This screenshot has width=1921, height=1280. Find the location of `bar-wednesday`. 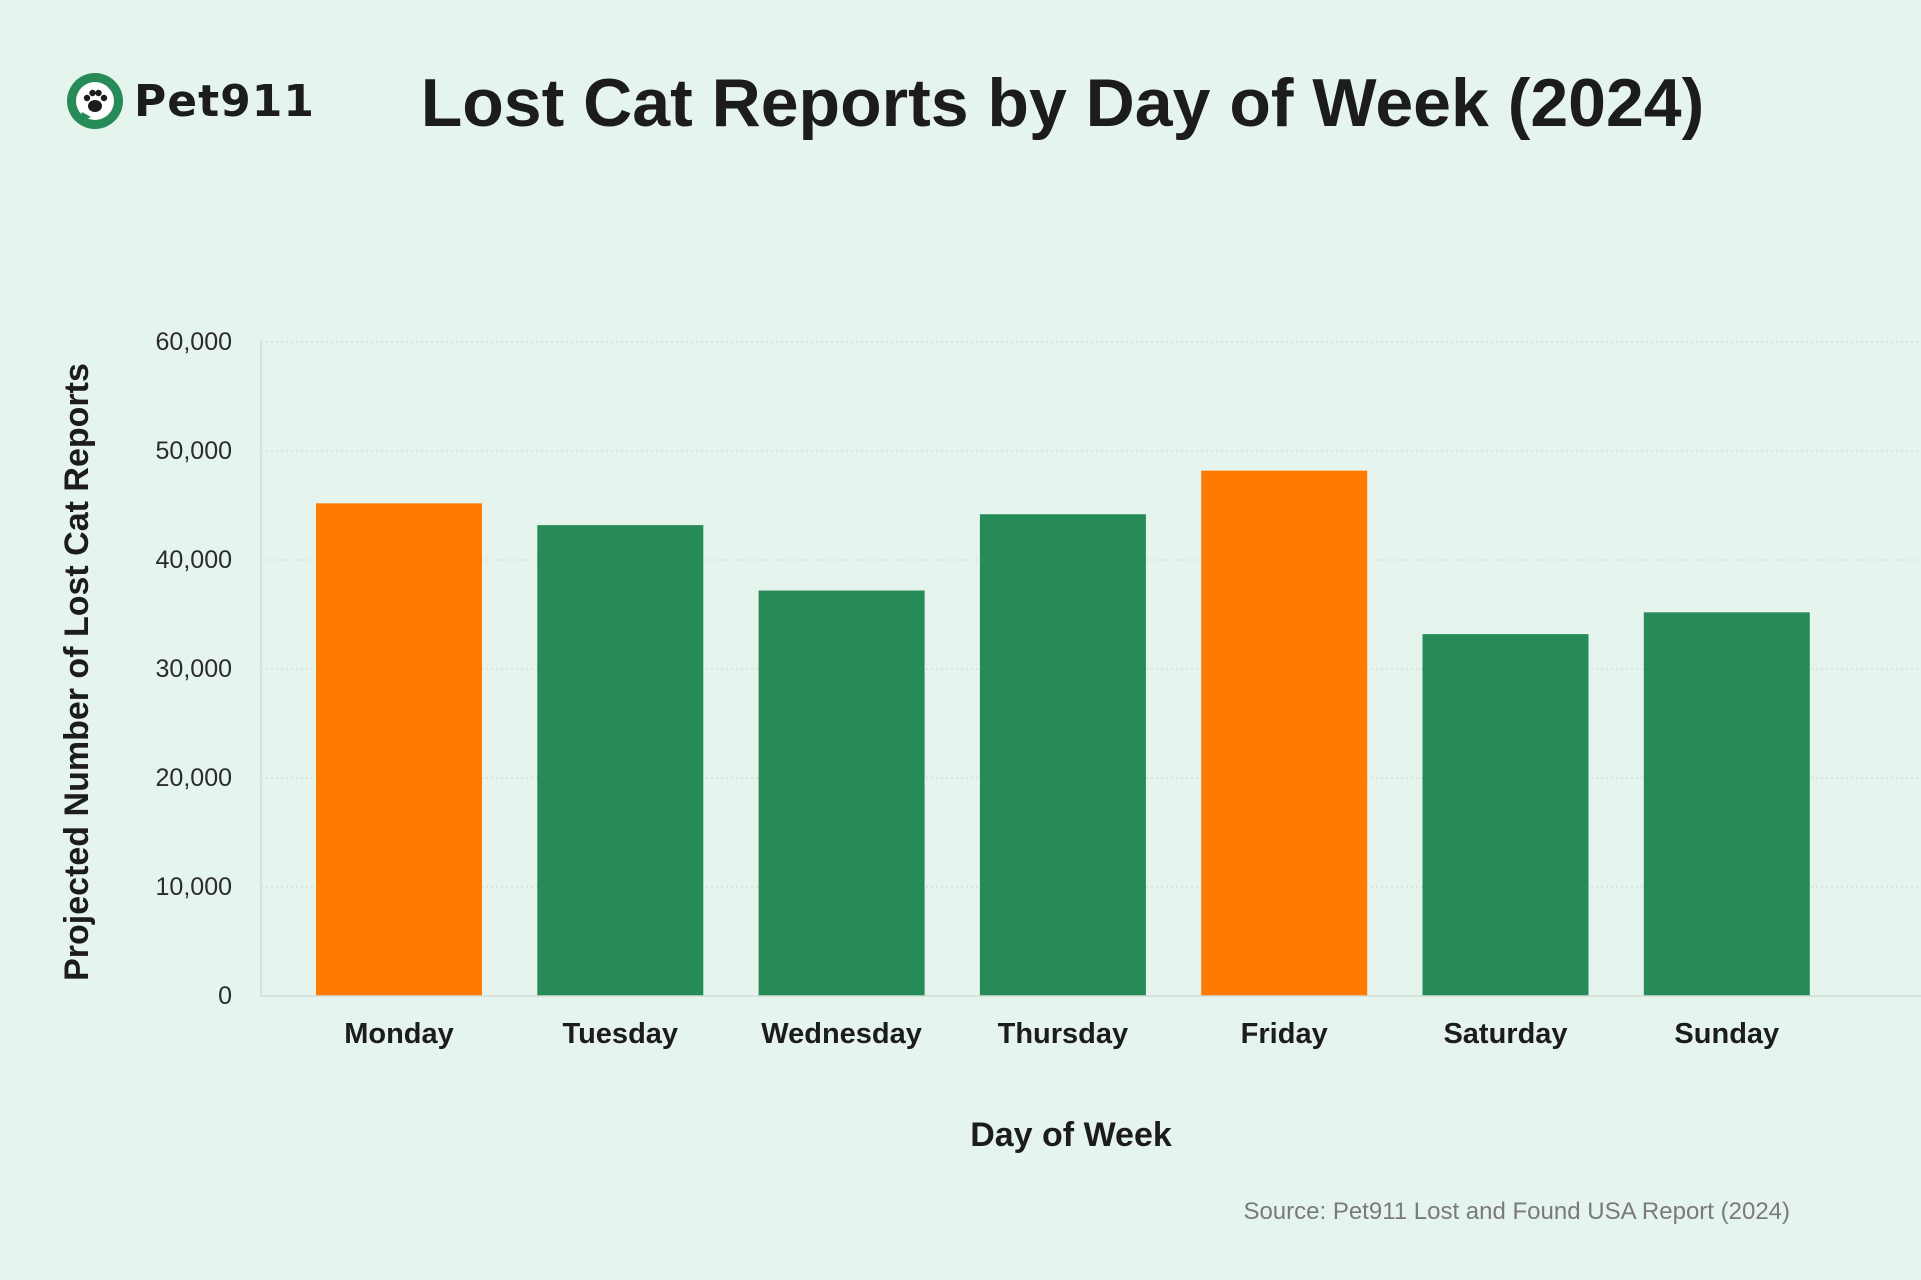

bar-wednesday is located at coordinates (841, 793).